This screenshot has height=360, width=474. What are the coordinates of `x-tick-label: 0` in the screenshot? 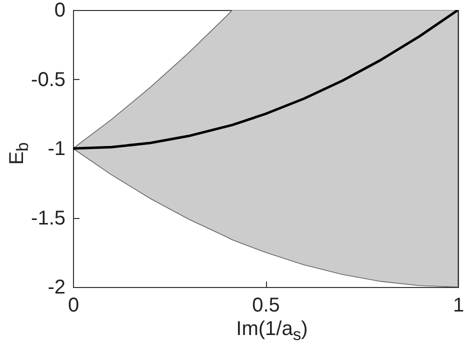 It's located at (74, 305).